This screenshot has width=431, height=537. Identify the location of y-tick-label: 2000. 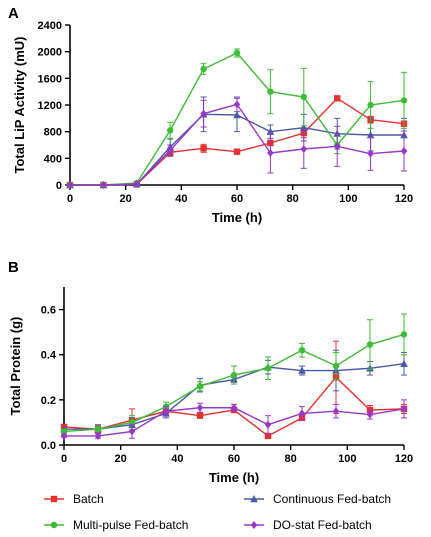
(50, 53).